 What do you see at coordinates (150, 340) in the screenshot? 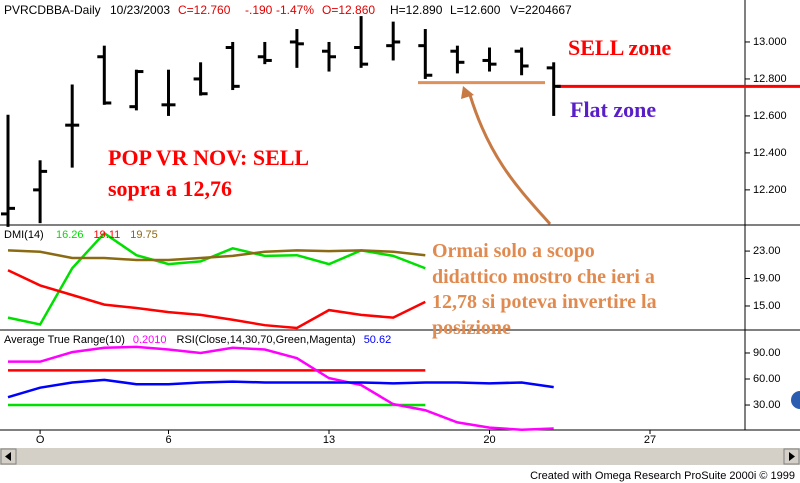
I see `series-value: 0.2010` at bounding box center [150, 340].